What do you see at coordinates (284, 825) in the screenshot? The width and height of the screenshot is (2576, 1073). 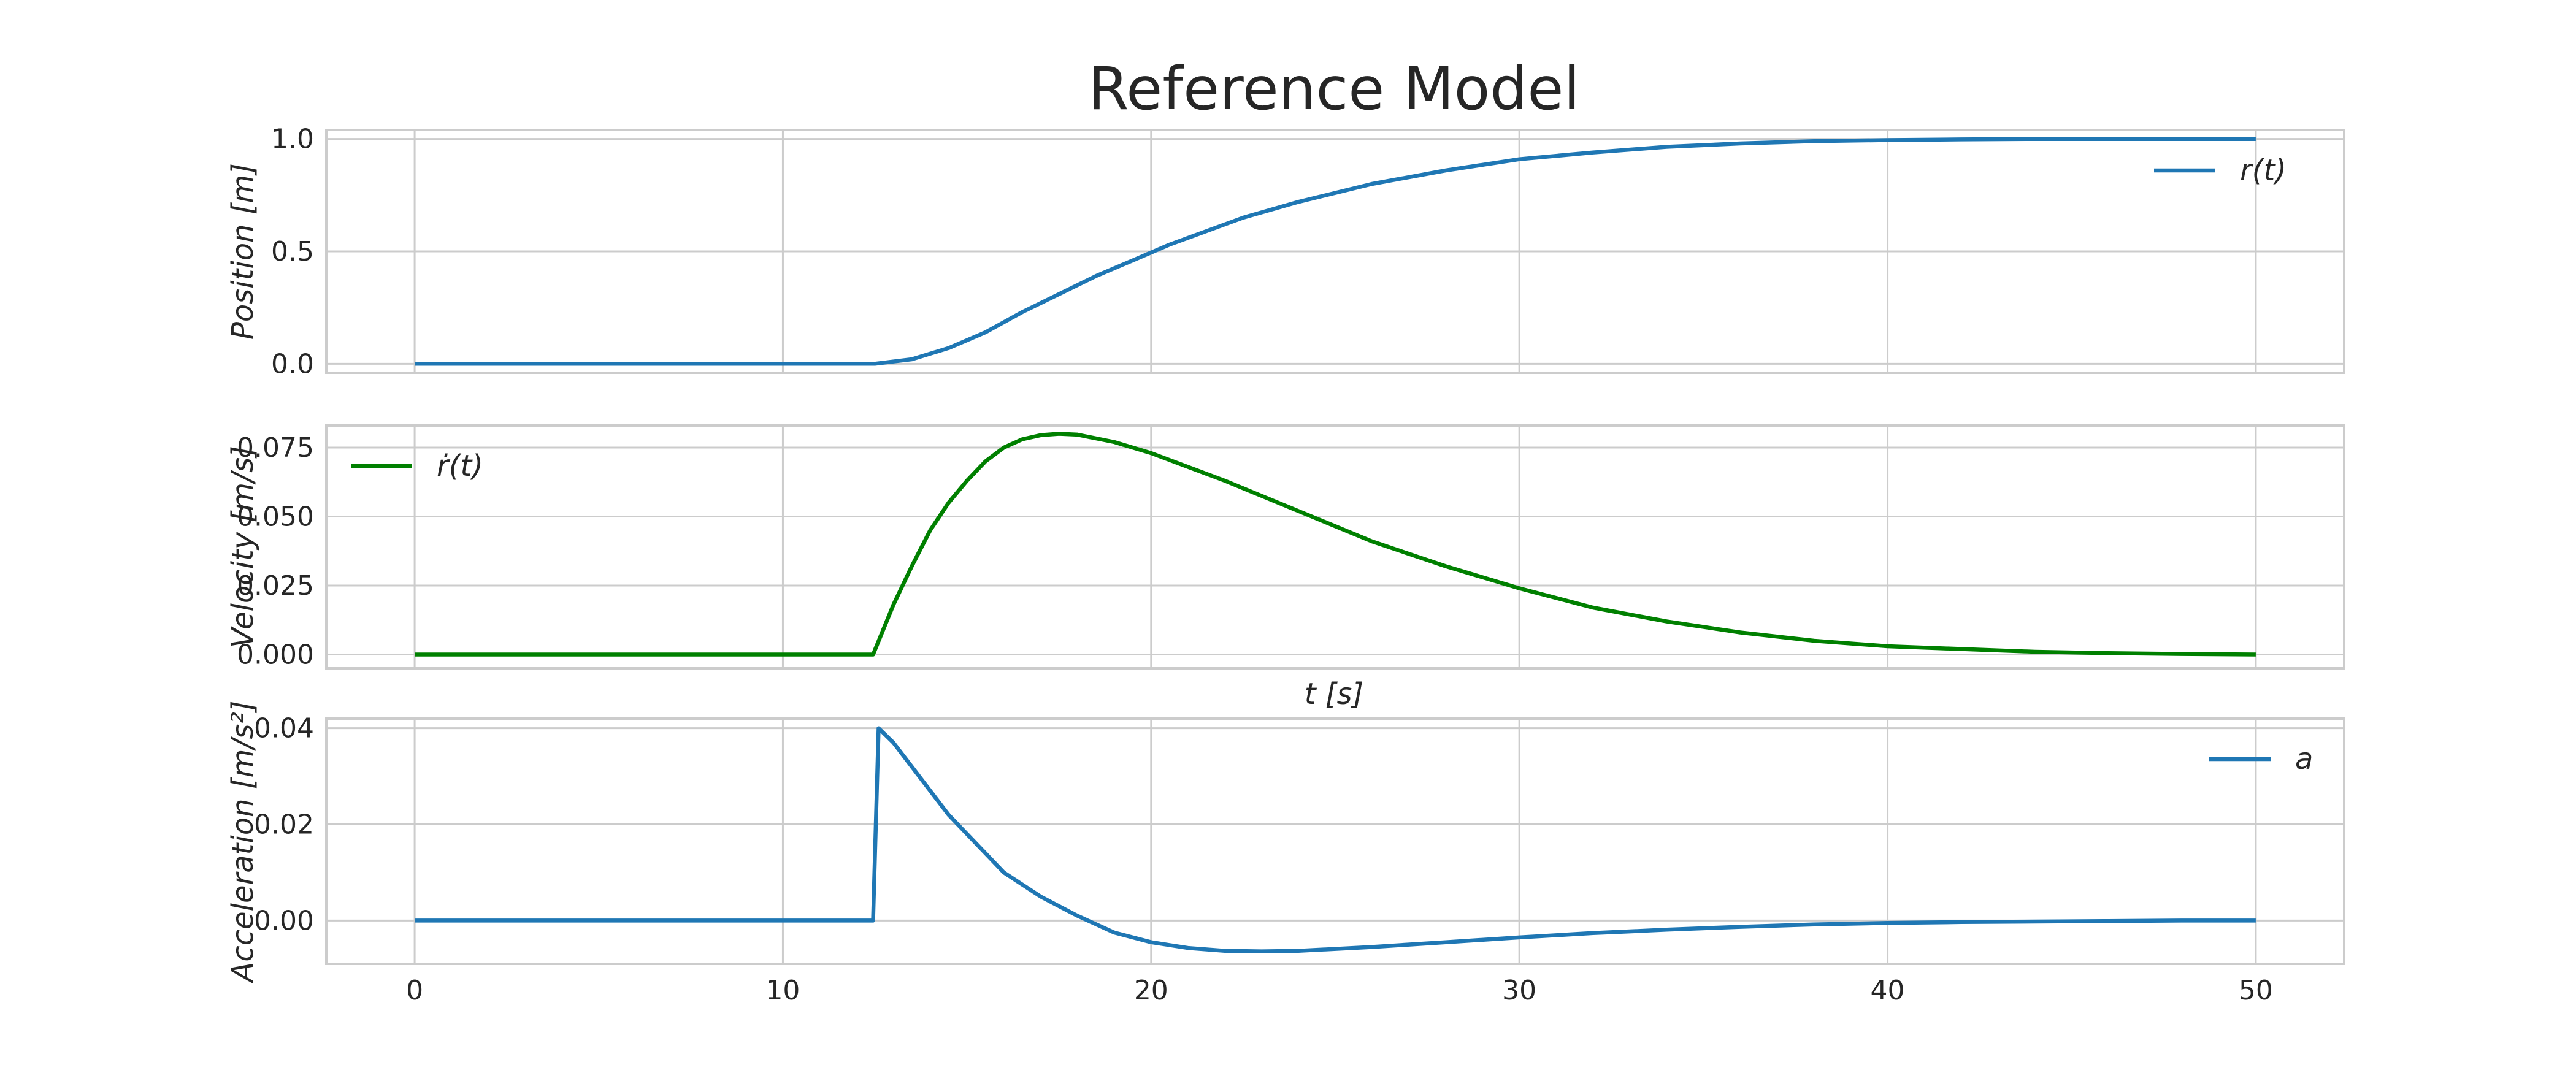 I see `y-tick-label: 0.02` at bounding box center [284, 825].